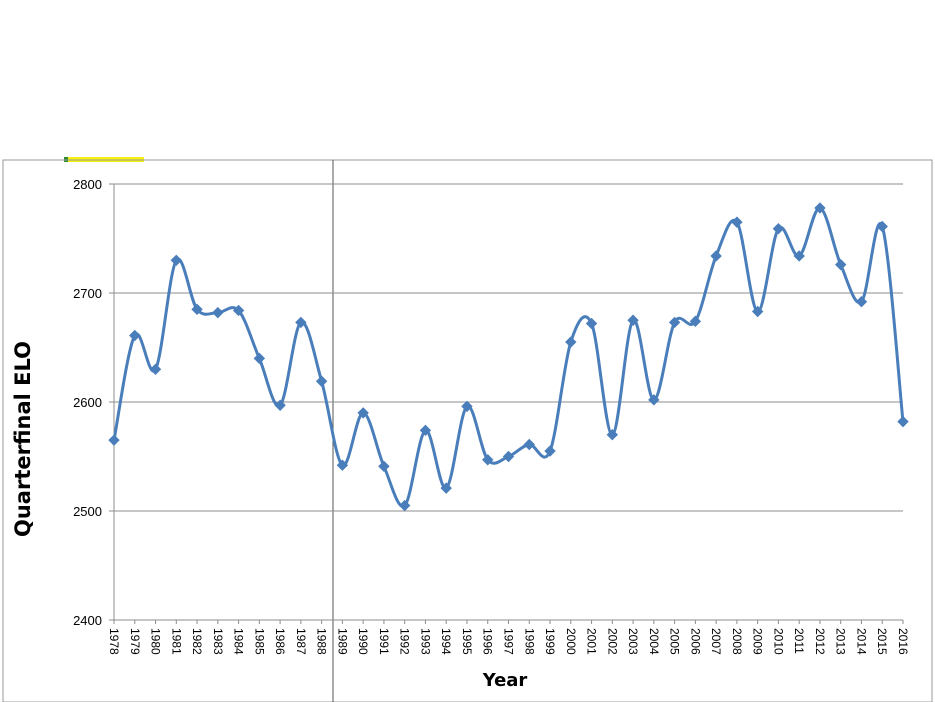 The width and height of the screenshot is (935, 702). What do you see at coordinates (592, 641) in the screenshot?
I see `x-tick-label: 2001` at bounding box center [592, 641].